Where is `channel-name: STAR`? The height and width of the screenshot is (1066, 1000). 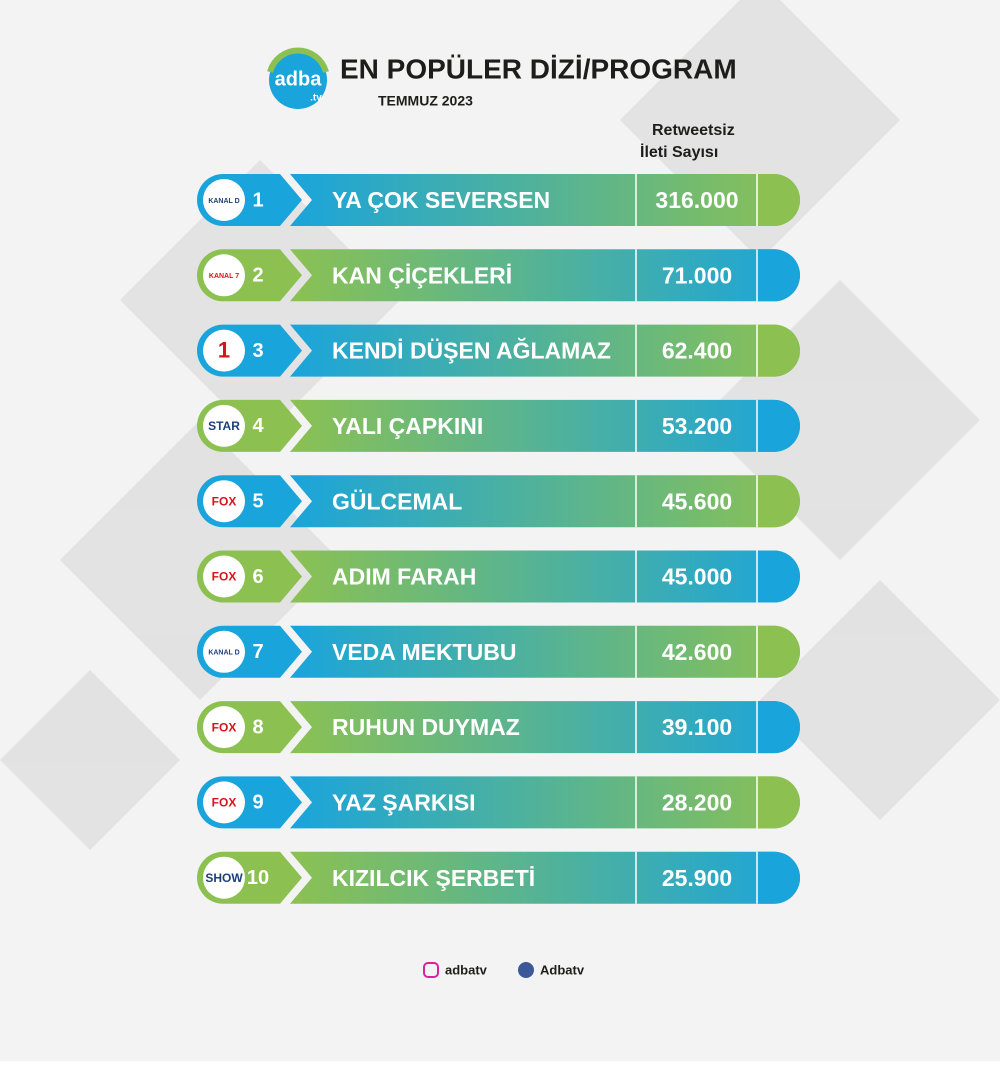 channel-name: STAR is located at coordinates (224, 426).